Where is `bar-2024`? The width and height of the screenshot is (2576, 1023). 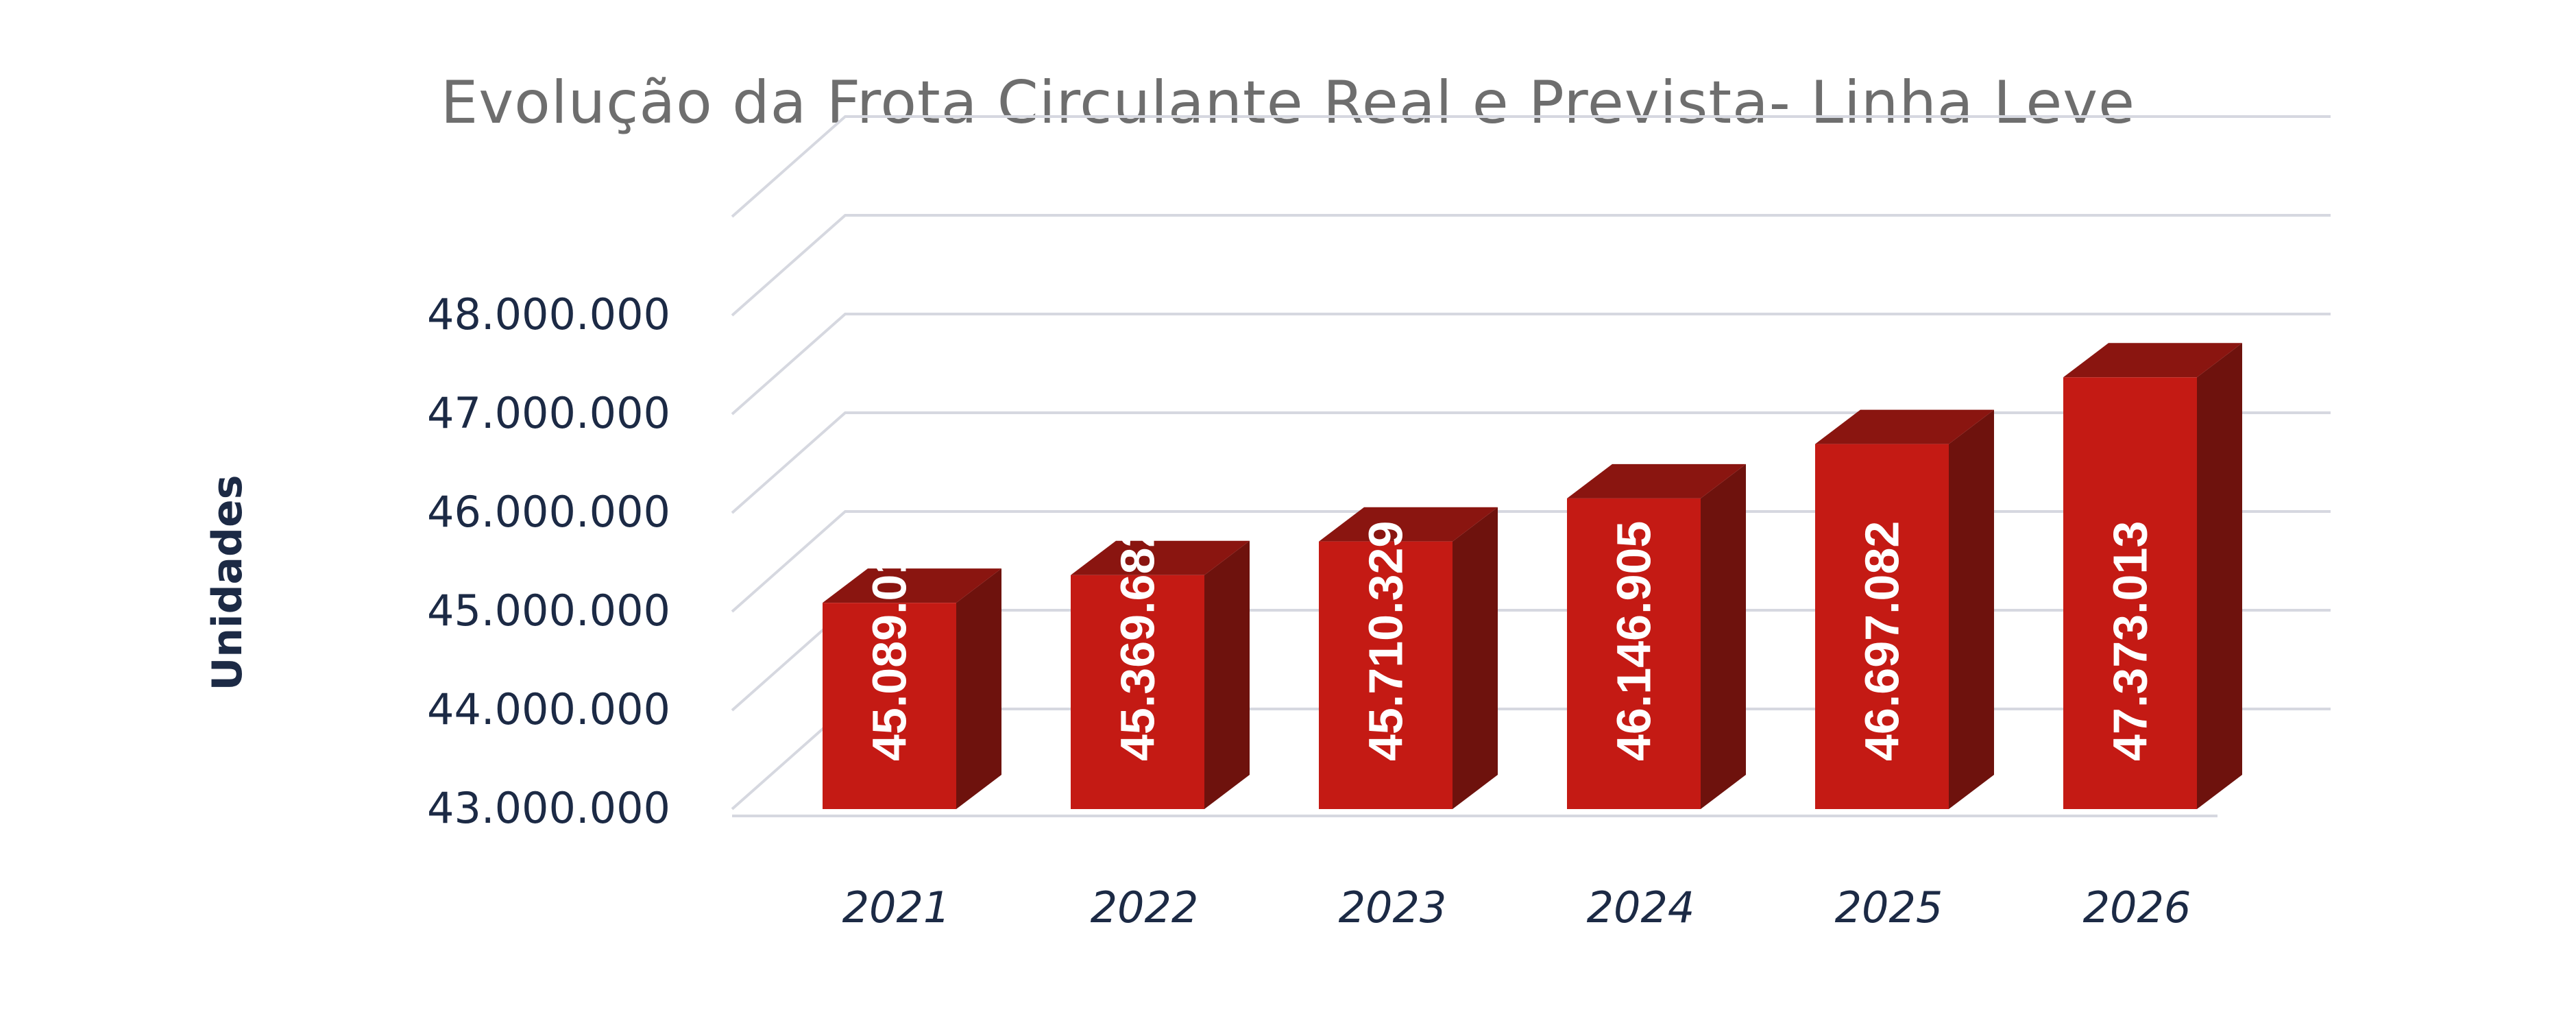 bar-2024 is located at coordinates (1656, 636).